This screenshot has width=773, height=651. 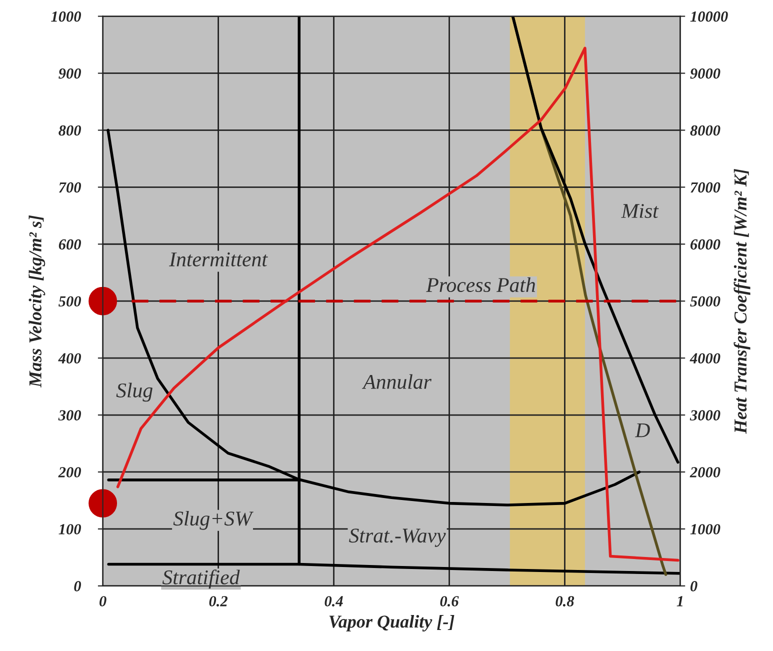 I want to click on y-tick-label: 900, so click(x=70, y=73).